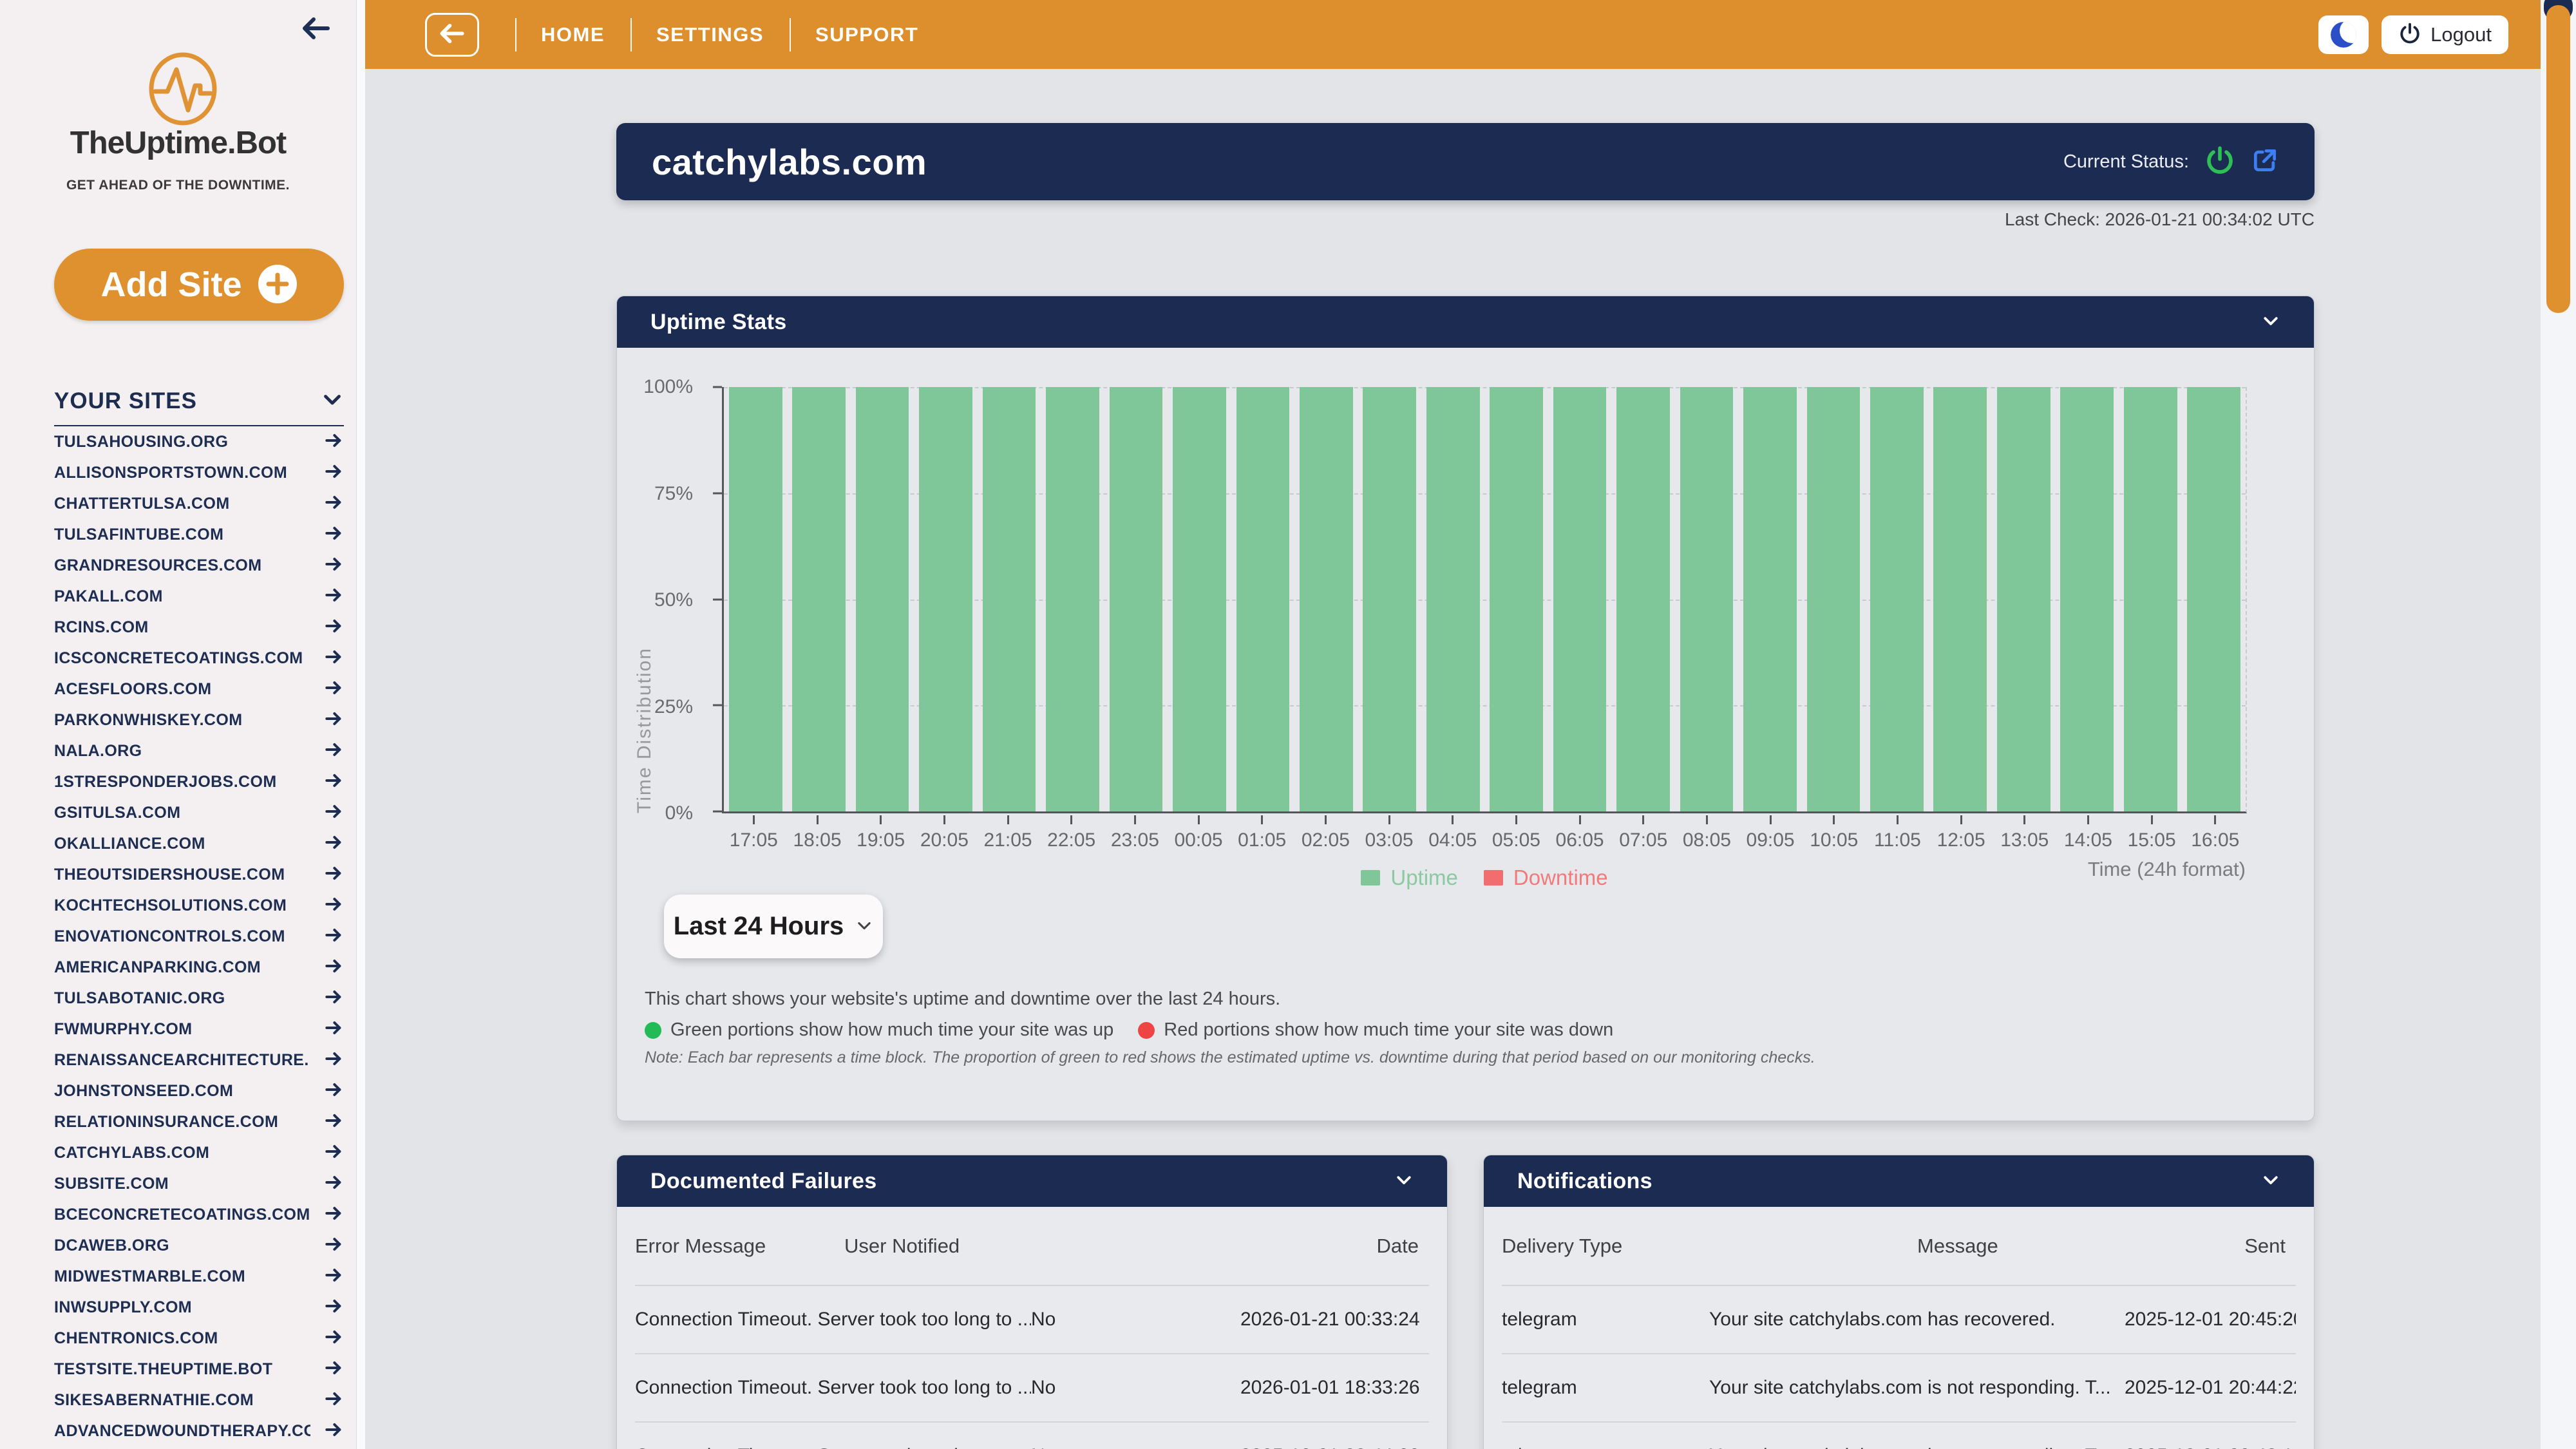 This screenshot has width=2576, height=1449. I want to click on sidebar-site-link: GRANDRESOURCES.COM, so click(199, 565).